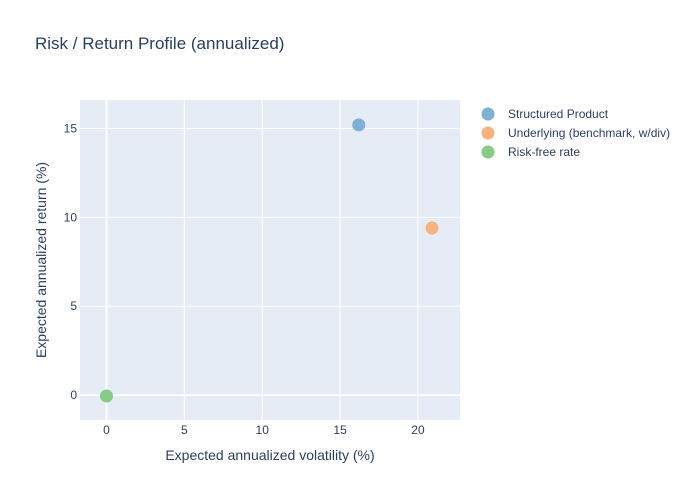 The image size is (700, 500). What do you see at coordinates (73, 306) in the screenshot?
I see `y-tick-label: 5` at bounding box center [73, 306].